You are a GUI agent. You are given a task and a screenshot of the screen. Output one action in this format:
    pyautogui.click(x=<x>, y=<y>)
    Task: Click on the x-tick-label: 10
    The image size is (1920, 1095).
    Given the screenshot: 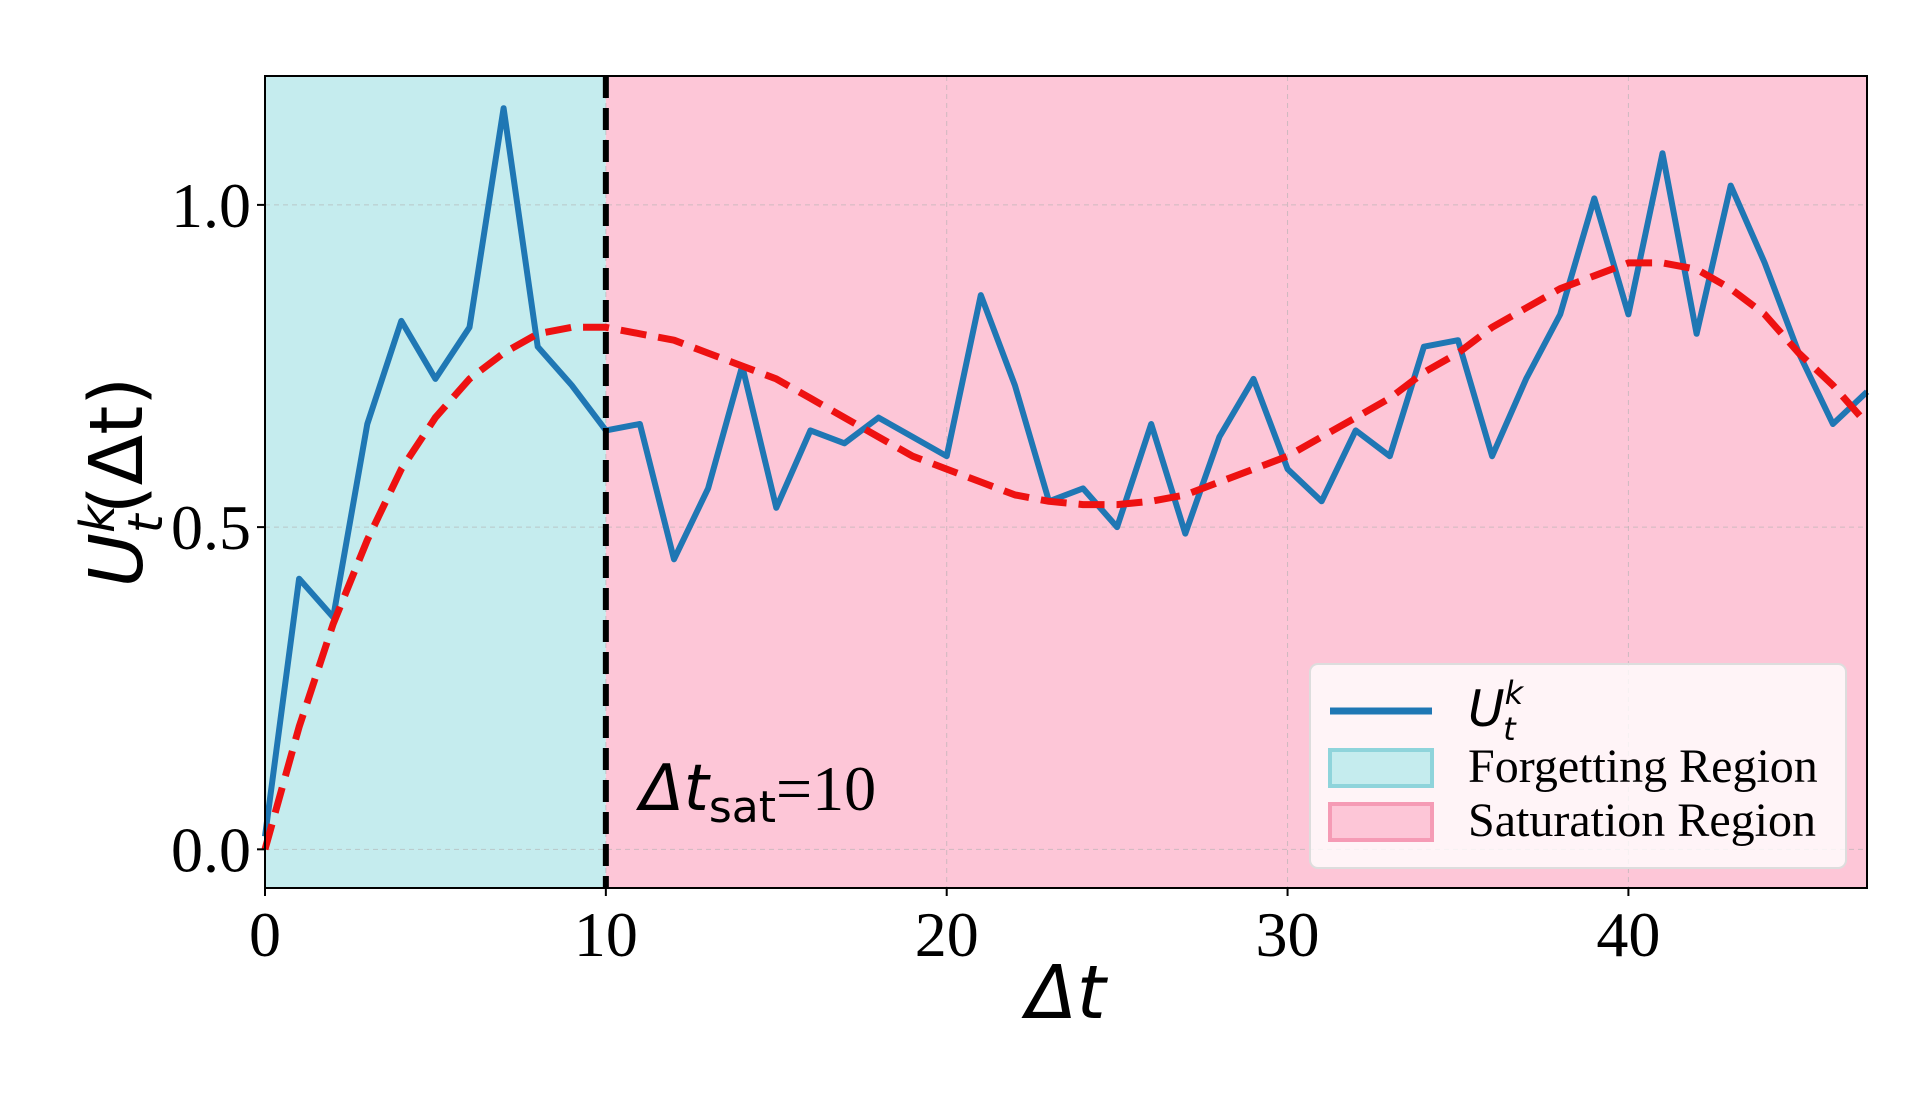 What is the action you would take?
    pyautogui.click(x=606, y=934)
    